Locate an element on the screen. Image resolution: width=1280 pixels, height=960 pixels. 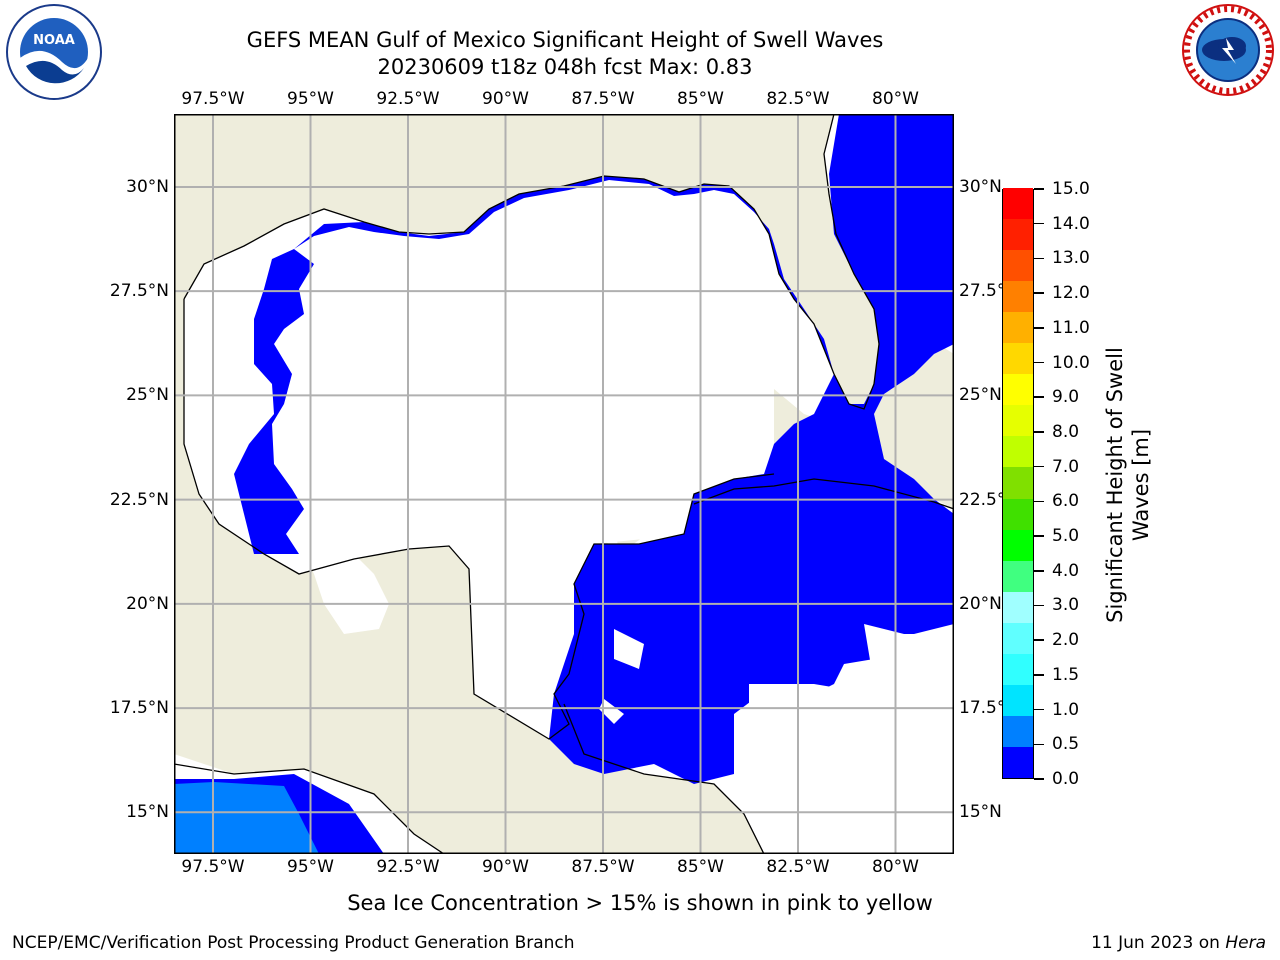
colorbar-label: 0.5 is located at coordinates (1066, 744).